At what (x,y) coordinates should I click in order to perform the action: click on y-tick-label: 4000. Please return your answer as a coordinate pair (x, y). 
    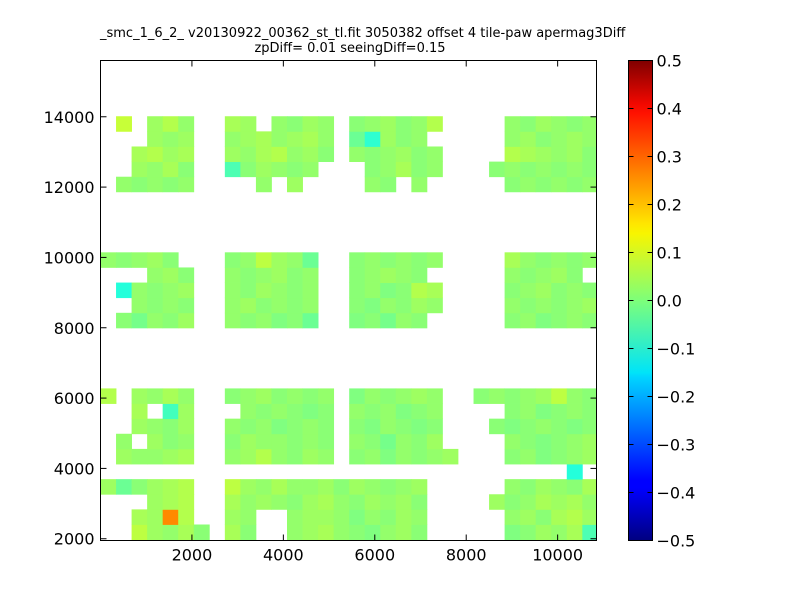
    Looking at the image, I should click on (74, 468).